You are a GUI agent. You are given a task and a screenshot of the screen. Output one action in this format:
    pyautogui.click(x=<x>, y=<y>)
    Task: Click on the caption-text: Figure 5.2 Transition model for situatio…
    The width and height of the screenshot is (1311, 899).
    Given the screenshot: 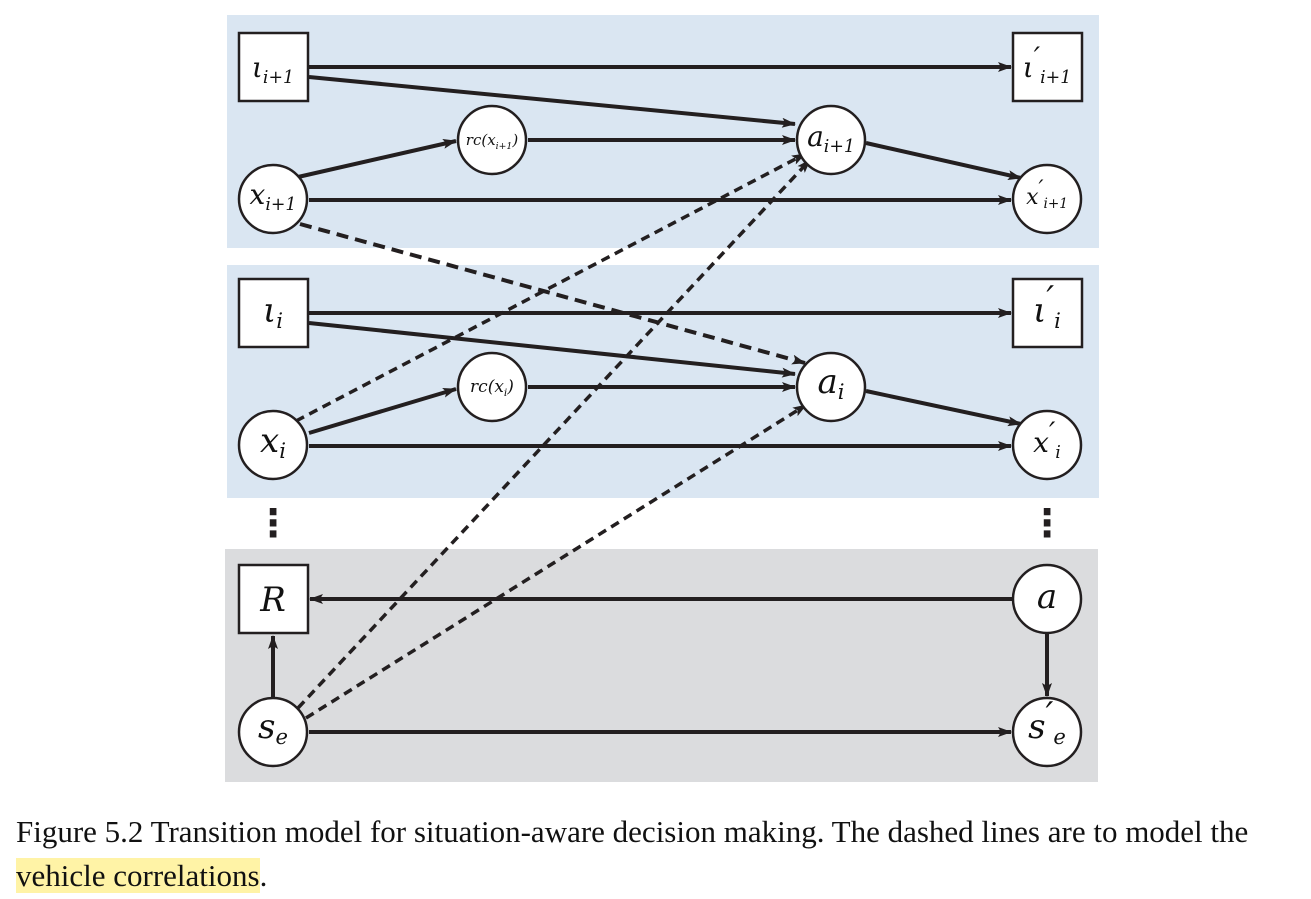 What is the action you would take?
    pyautogui.click(x=632, y=831)
    